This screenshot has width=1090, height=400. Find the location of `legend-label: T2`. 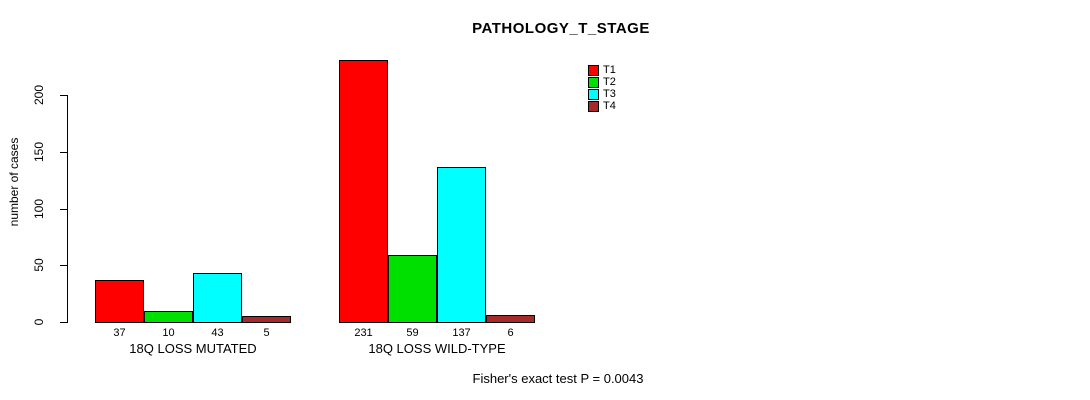

legend-label: T2 is located at coordinates (609, 82).